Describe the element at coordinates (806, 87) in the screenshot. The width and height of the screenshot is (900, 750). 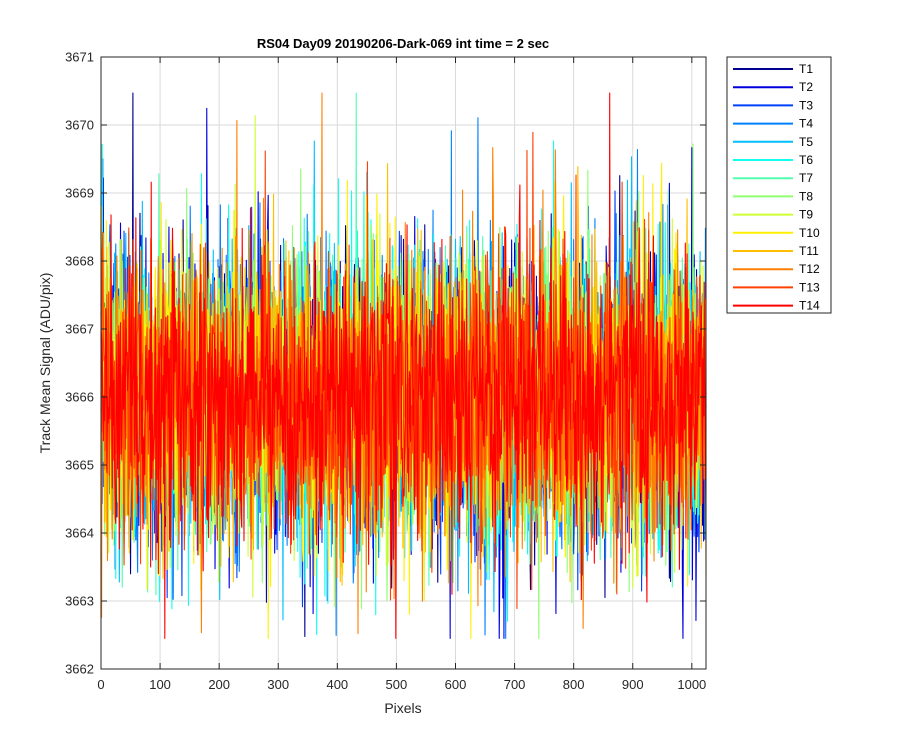
I see `legend-label-t2: T2` at that location.